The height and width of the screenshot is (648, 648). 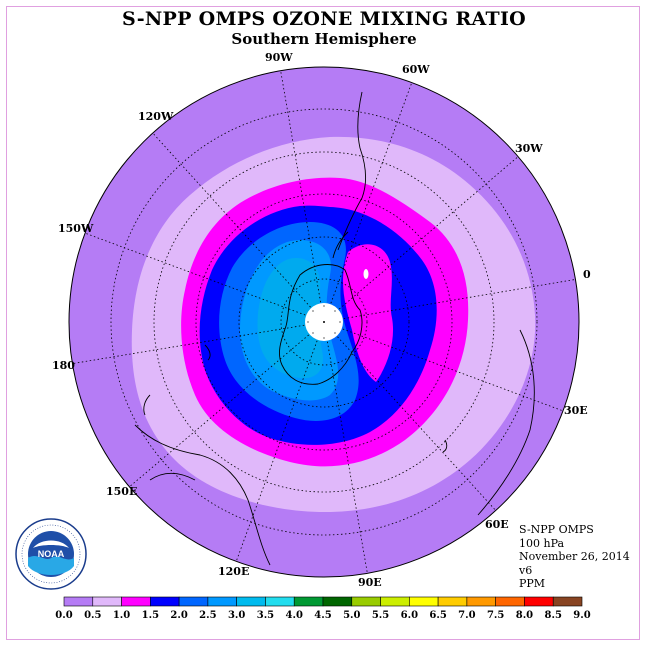 What do you see at coordinates (556, 529) in the screenshot?
I see `info-instrument: S-NPP OMPS` at bounding box center [556, 529].